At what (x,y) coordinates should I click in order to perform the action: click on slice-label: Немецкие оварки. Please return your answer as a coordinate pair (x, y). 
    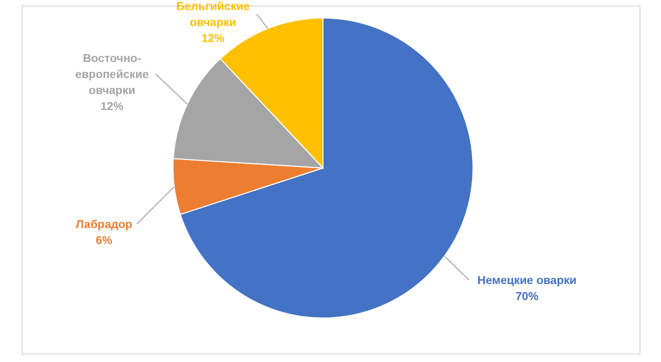
    Looking at the image, I should click on (527, 281).